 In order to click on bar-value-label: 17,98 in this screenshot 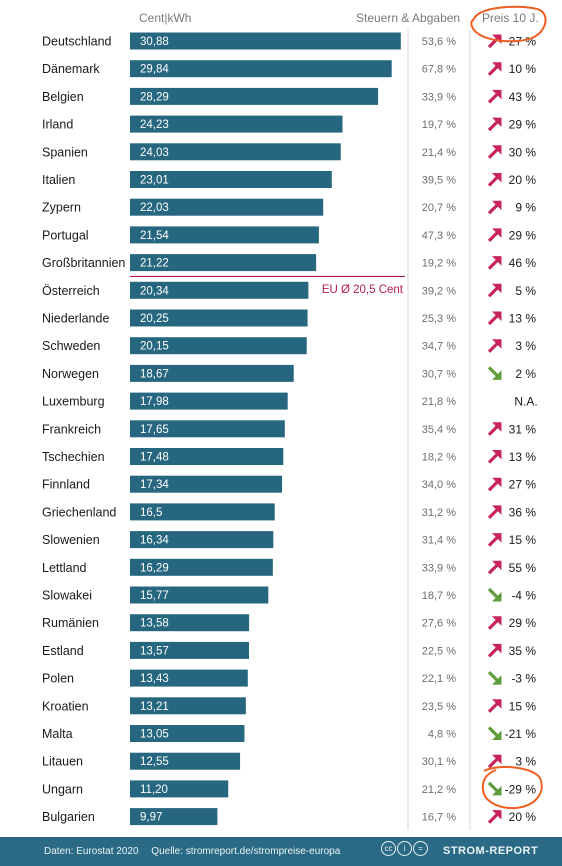, I will do `click(154, 402)`.